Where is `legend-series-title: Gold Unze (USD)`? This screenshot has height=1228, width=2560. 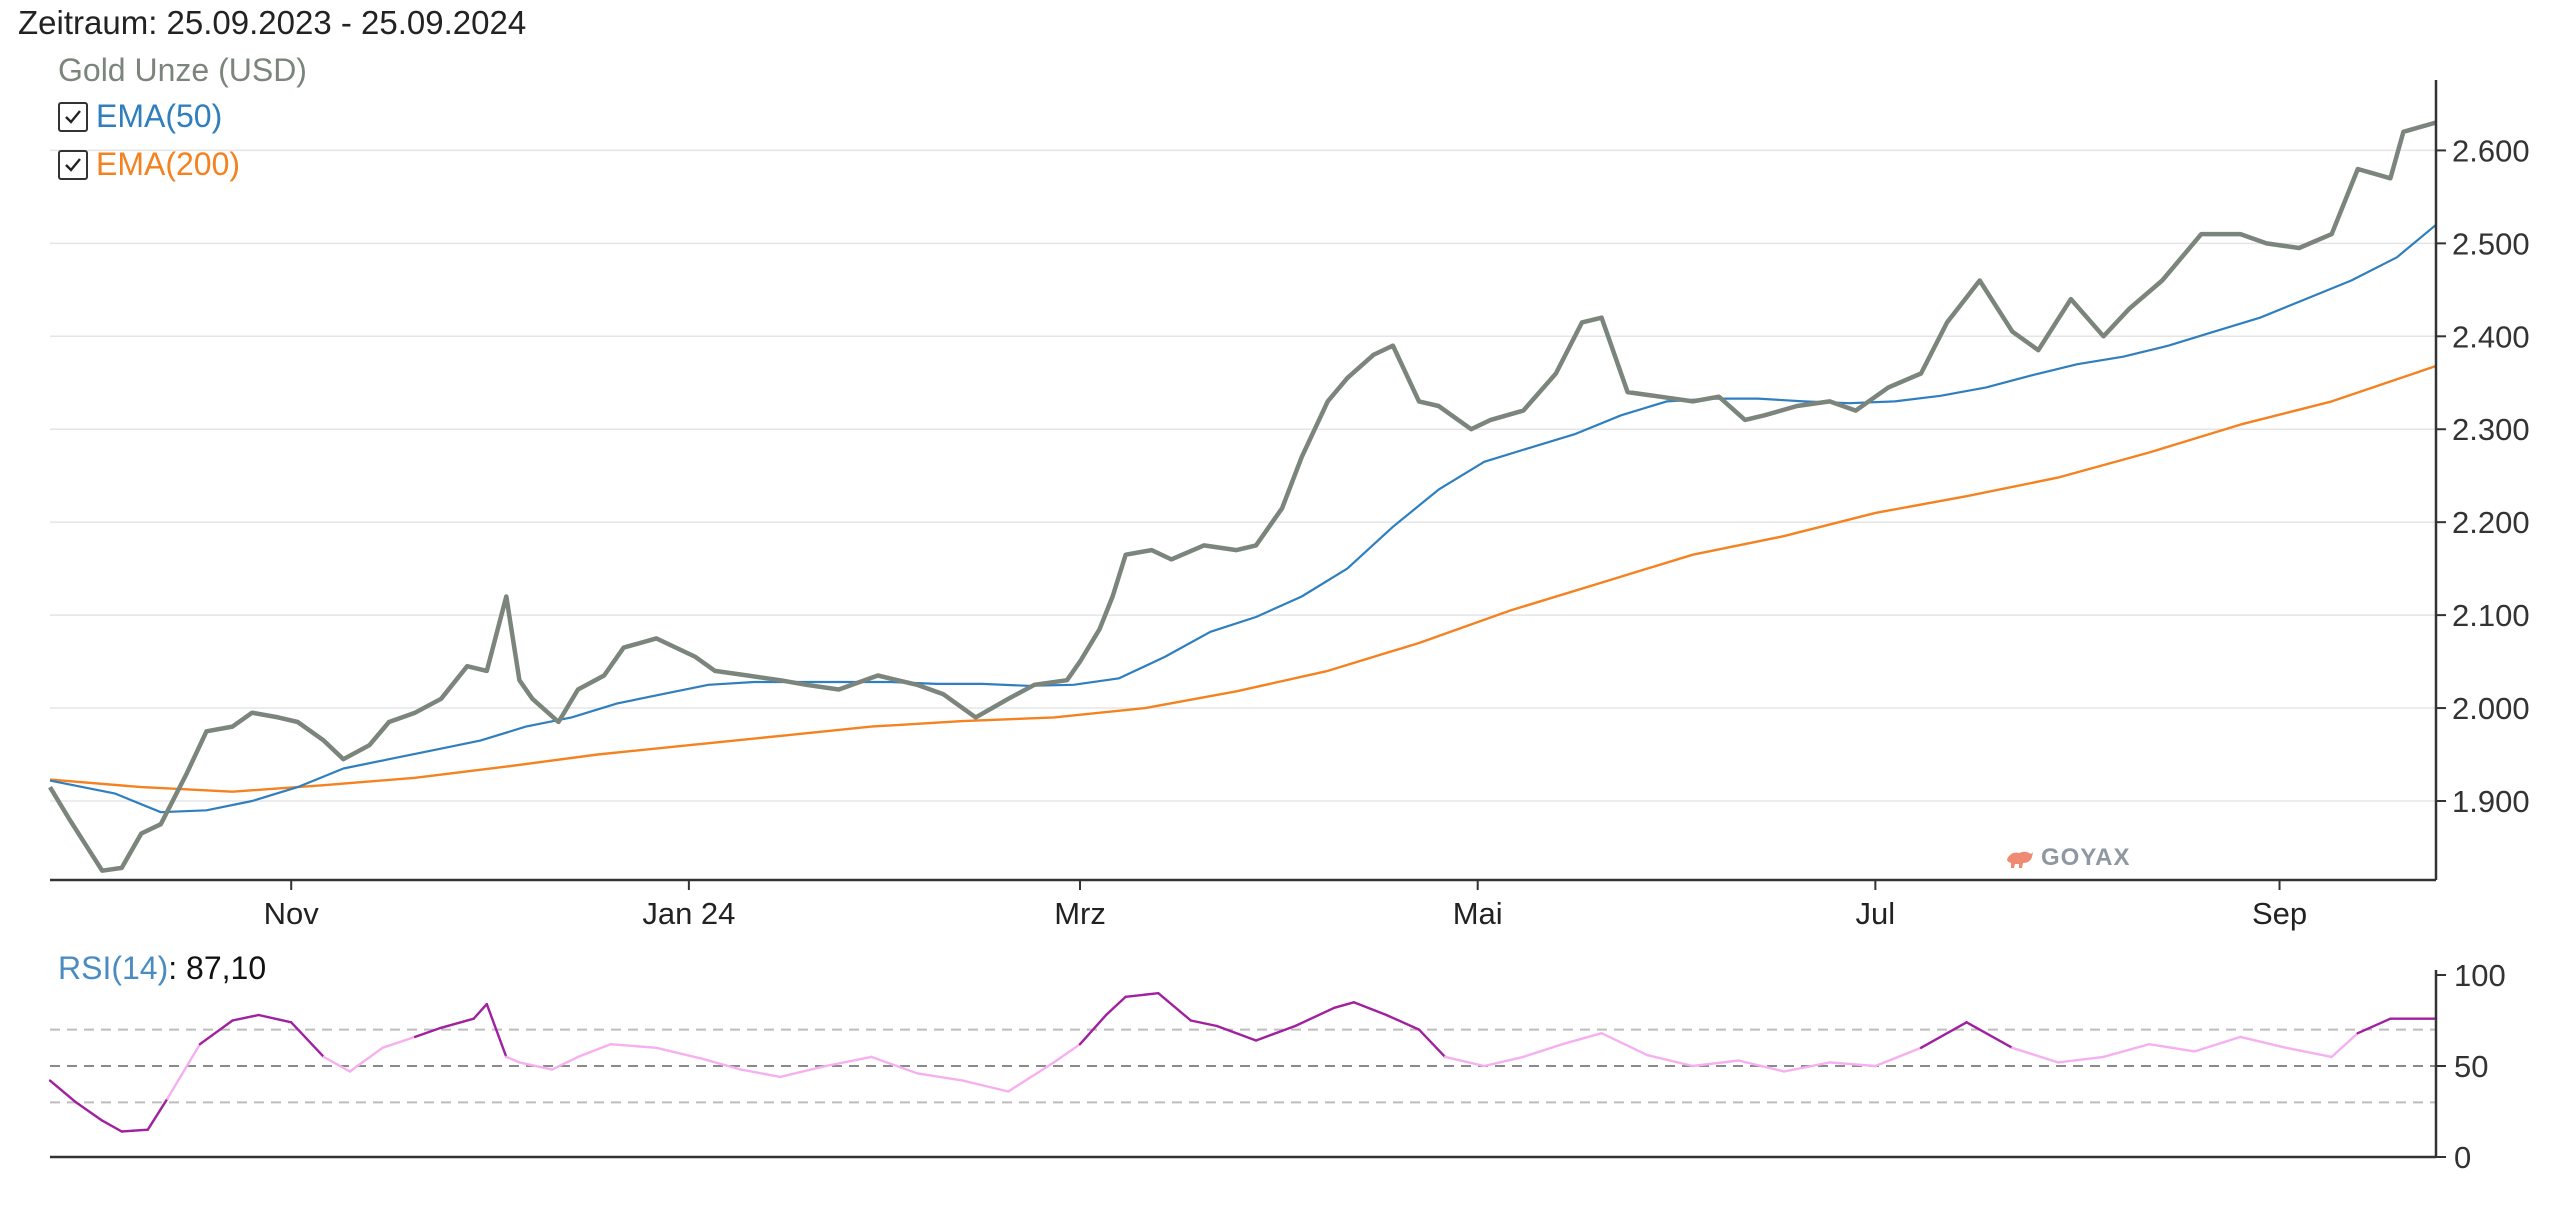 legend-series-title: Gold Unze (USD) is located at coordinates (182, 70).